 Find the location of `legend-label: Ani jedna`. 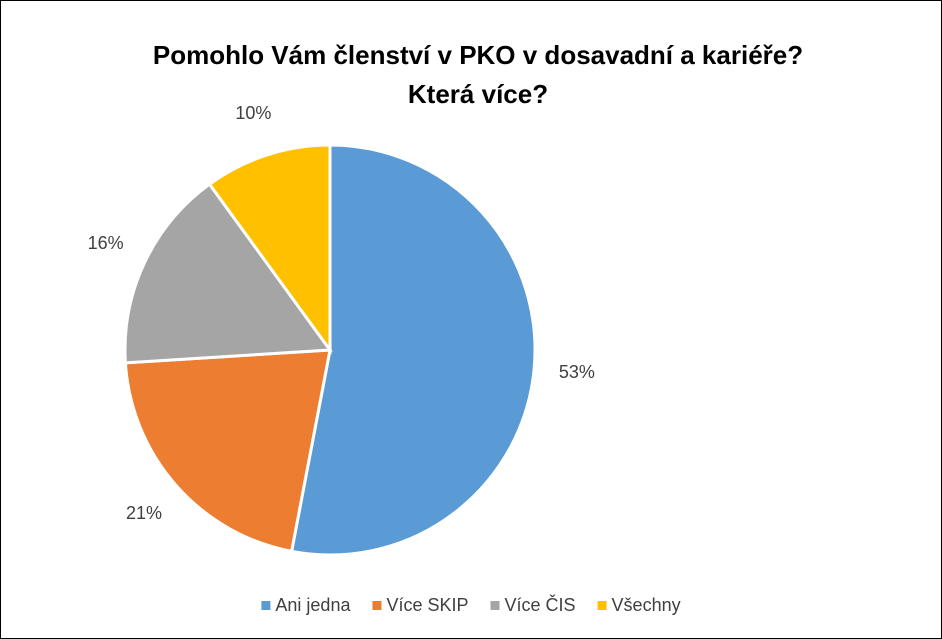

legend-label: Ani jedna is located at coordinates (313, 605).